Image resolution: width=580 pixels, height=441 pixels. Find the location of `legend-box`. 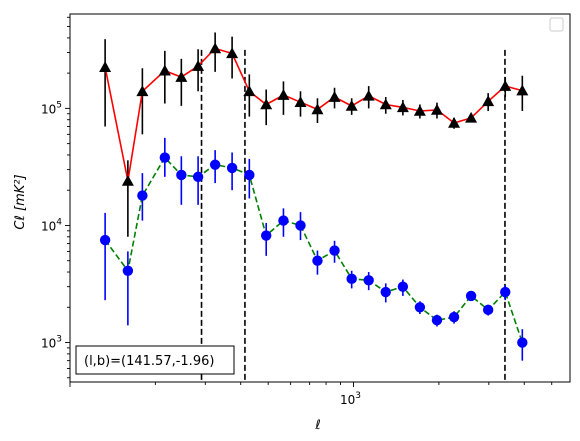

legend-box is located at coordinates (556, 24).